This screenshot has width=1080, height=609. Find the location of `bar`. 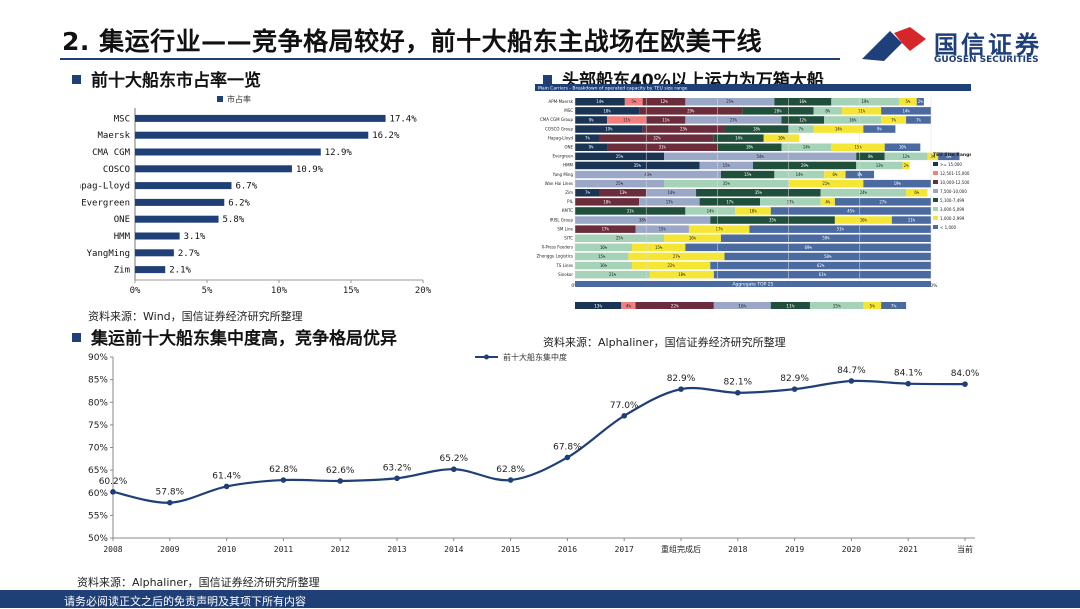

bar is located at coordinates (157, 236).